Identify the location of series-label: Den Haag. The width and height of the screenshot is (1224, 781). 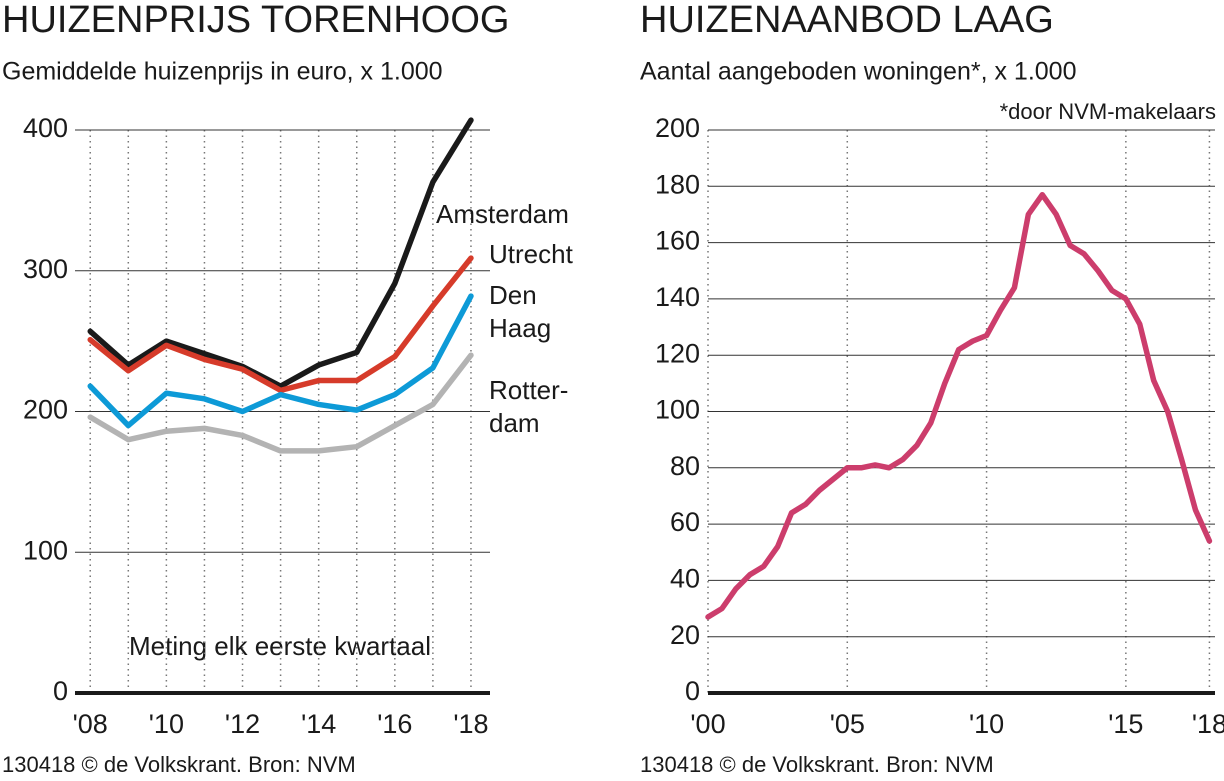
(520, 311).